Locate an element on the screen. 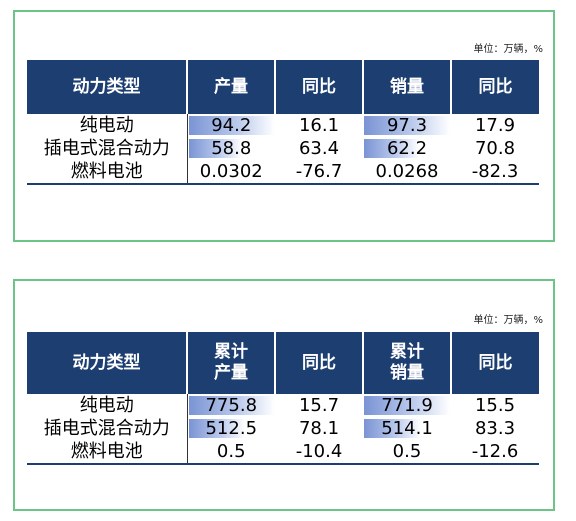 The width and height of the screenshot is (576, 521). sales-cell: 0.0268 is located at coordinates (407, 172).